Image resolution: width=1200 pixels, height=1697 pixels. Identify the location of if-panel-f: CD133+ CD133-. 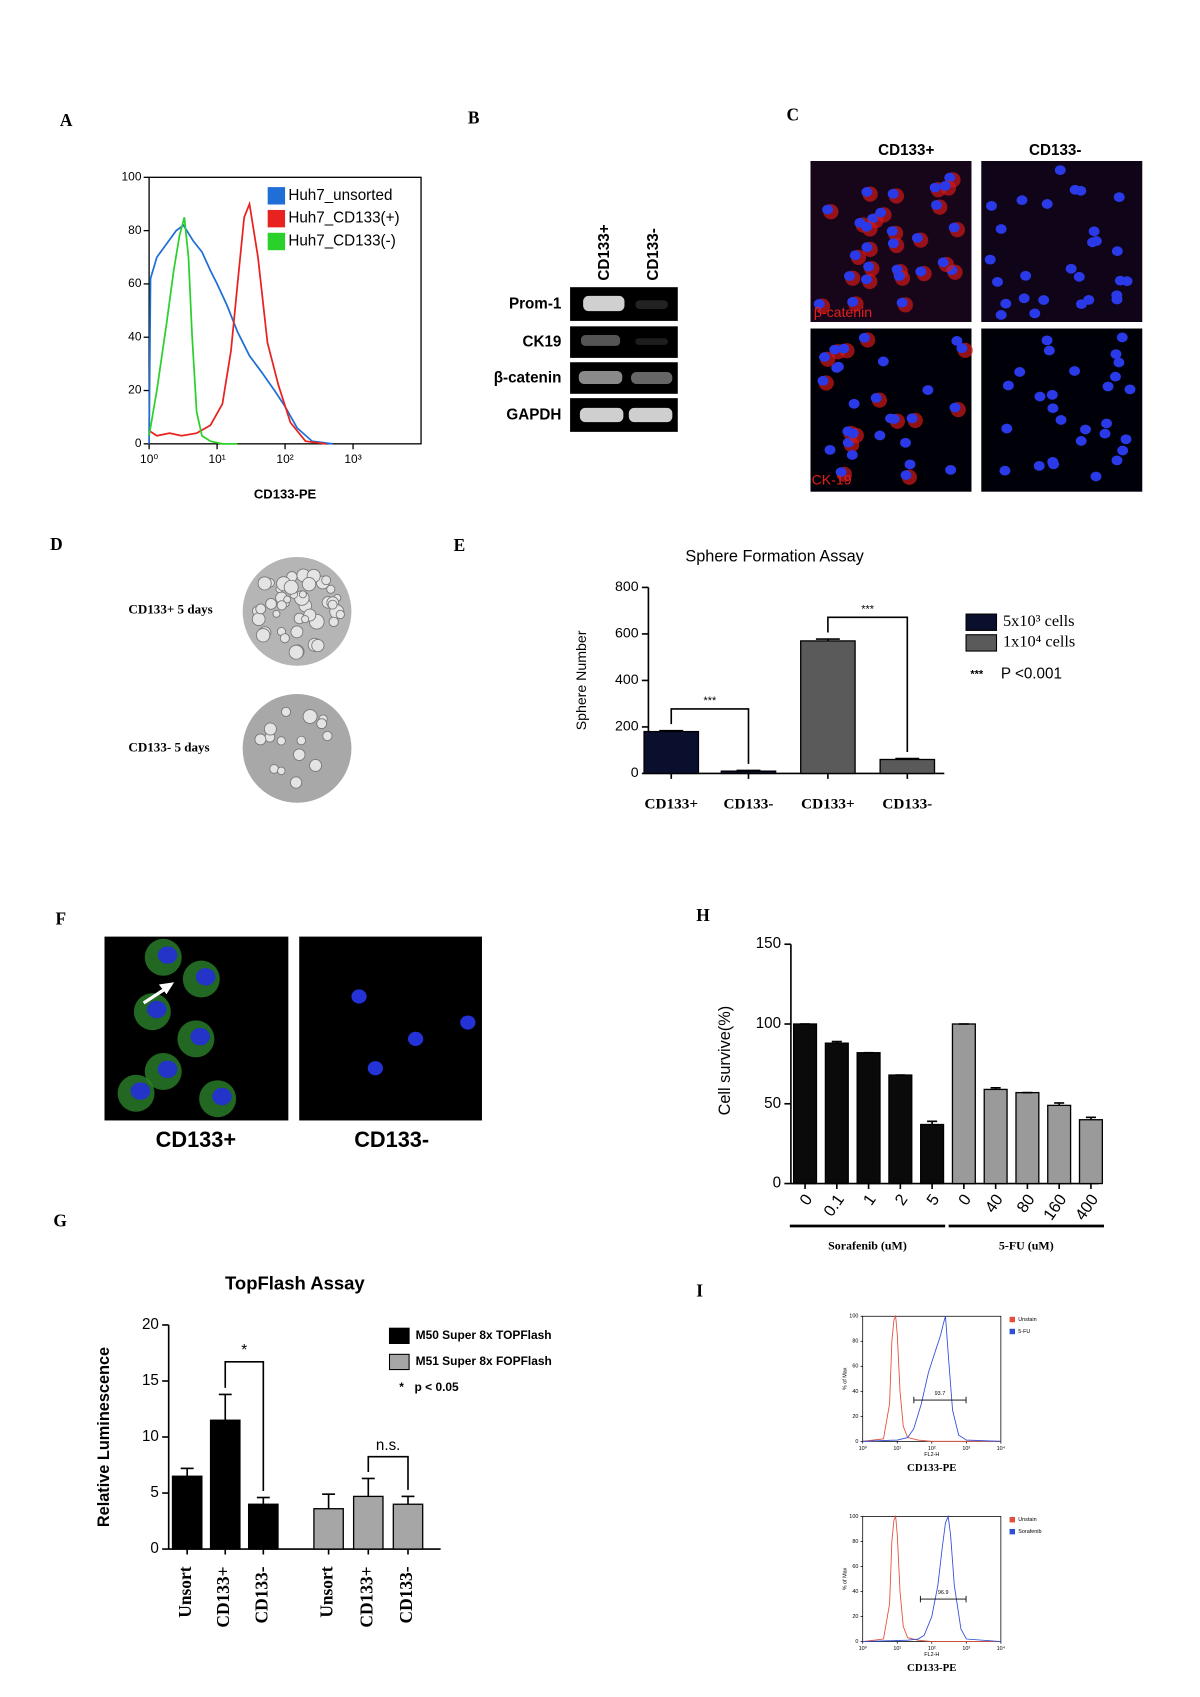
(293, 1044).